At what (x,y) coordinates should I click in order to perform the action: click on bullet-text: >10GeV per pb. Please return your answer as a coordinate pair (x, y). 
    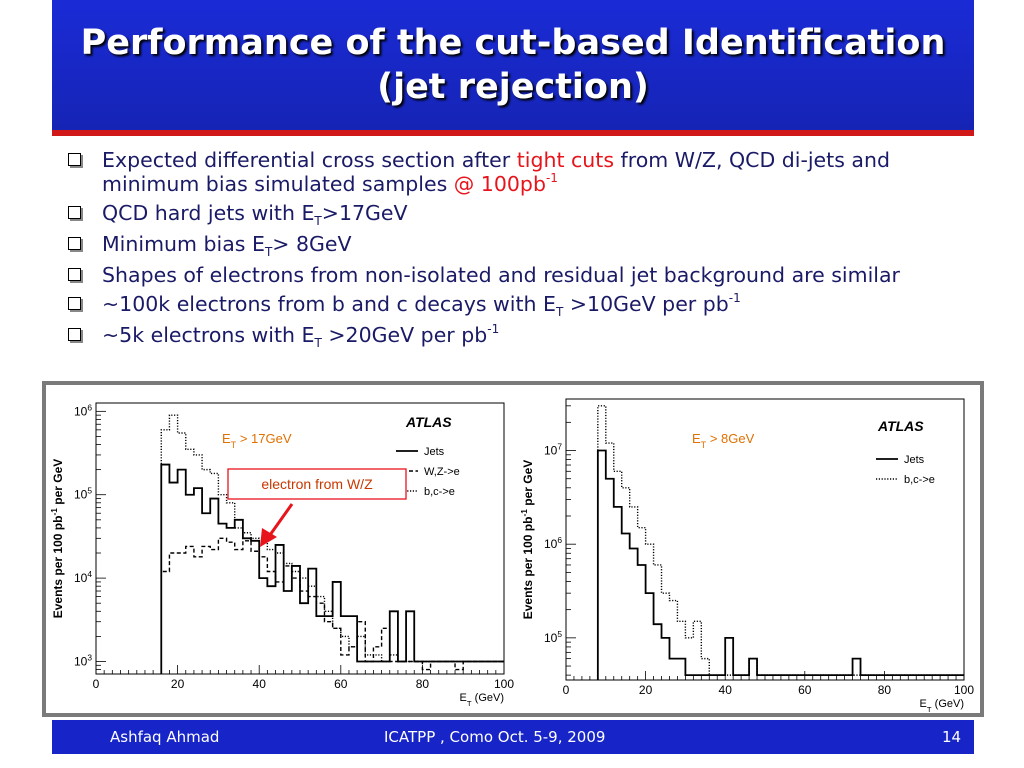
    Looking at the image, I should click on (646, 304).